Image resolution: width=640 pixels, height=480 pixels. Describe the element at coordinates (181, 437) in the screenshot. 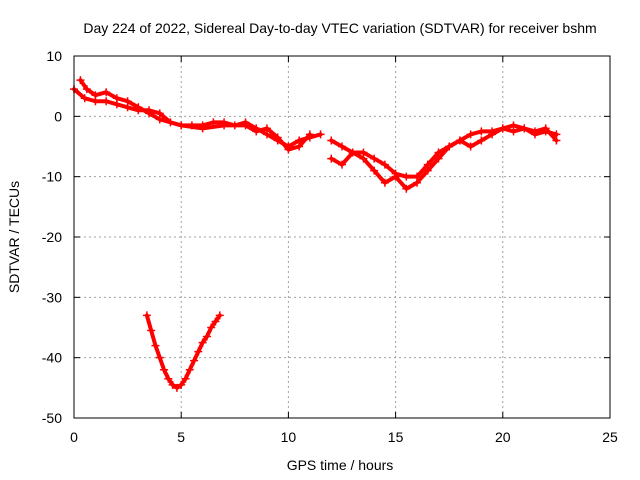

I see `x-tick-label: 5` at that location.